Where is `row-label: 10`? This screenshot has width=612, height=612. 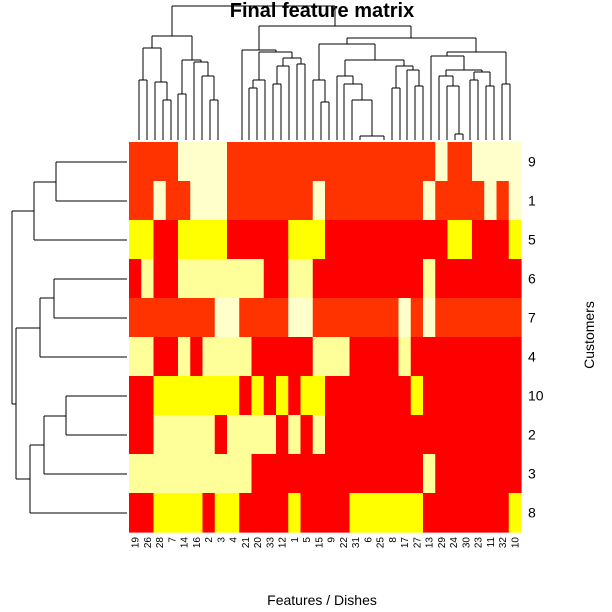 row-label: 10 is located at coordinates (536, 396).